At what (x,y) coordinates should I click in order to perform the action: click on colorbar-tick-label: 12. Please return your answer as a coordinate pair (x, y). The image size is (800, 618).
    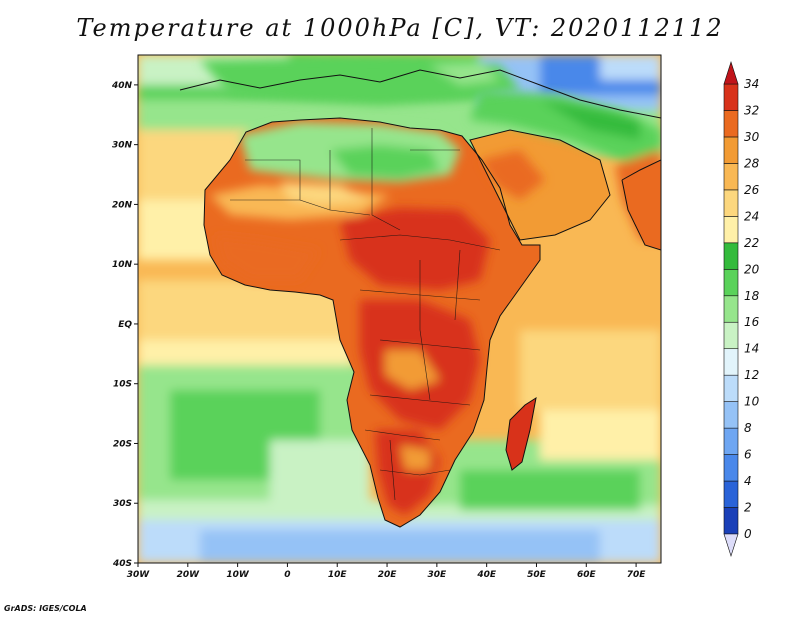
    Looking at the image, I should click on (751, 375).